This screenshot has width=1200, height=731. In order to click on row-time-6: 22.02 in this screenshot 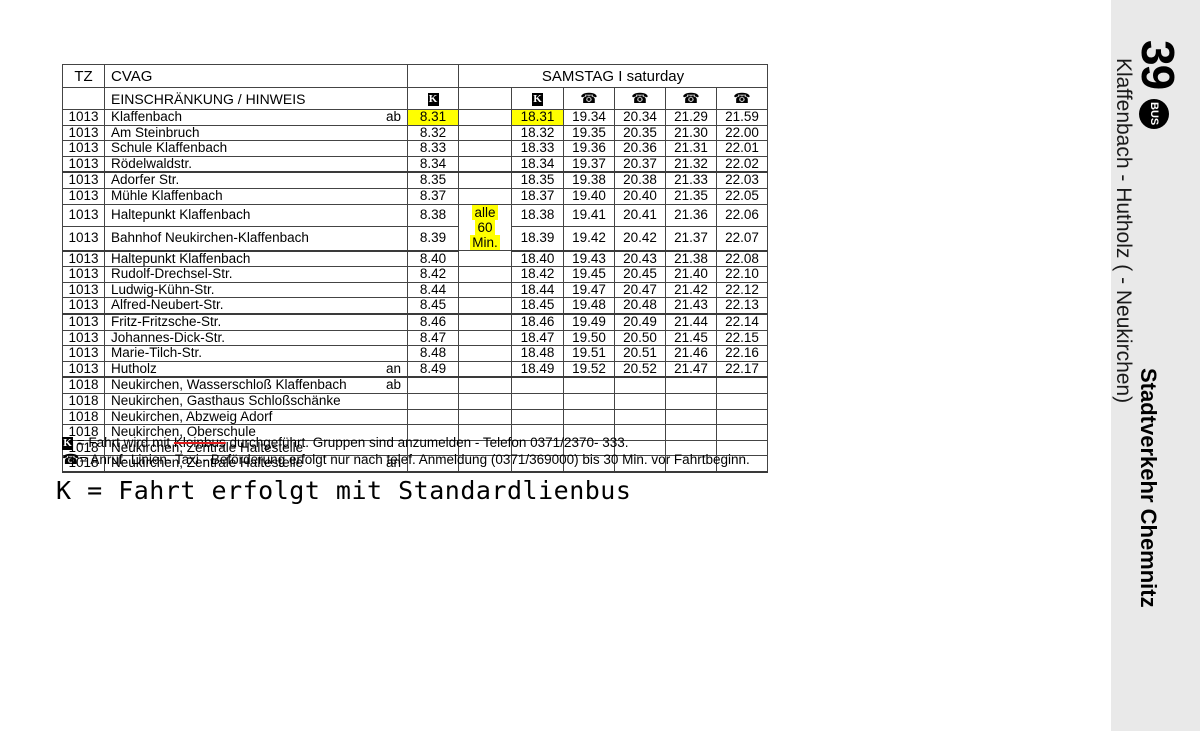, I will do `click(742, 164)`.